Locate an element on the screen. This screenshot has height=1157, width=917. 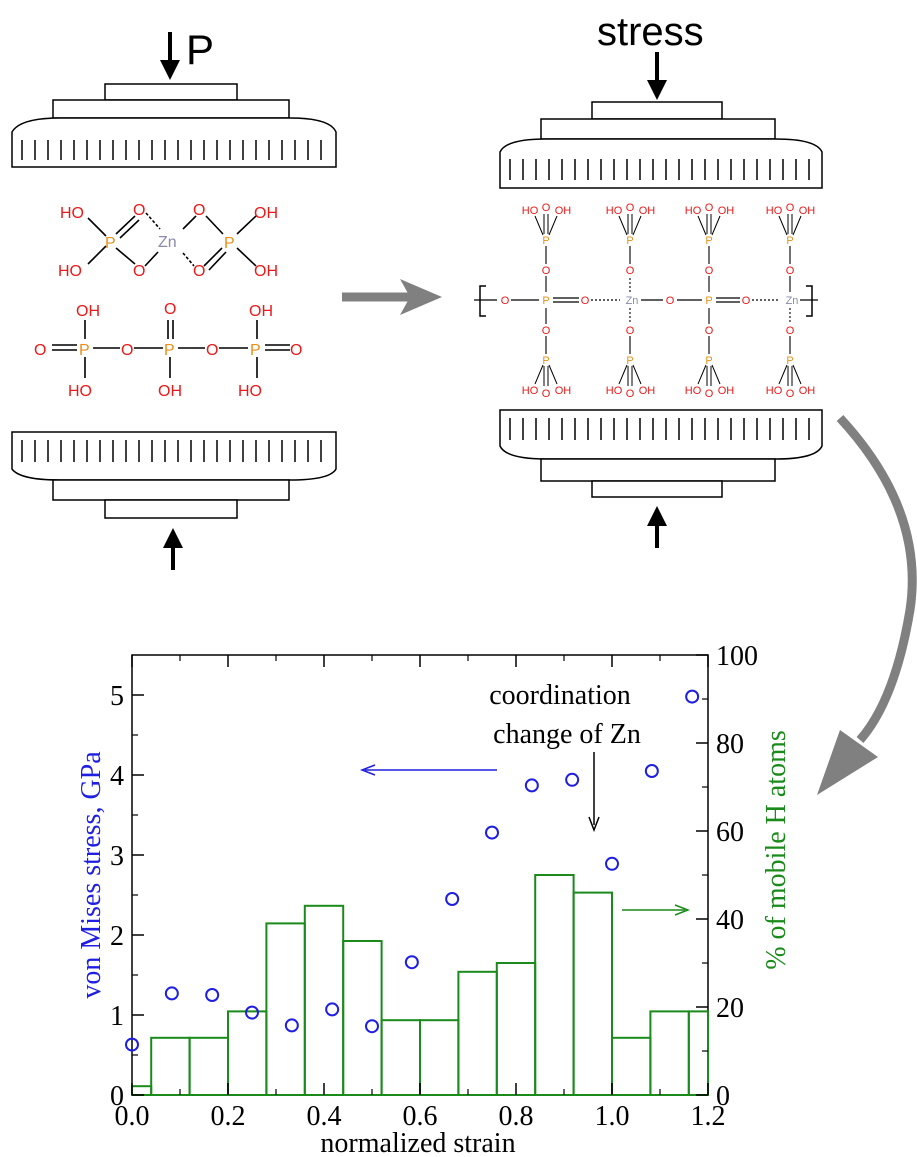
right-bottom-platen-mid is located at coordinates (658, 470).